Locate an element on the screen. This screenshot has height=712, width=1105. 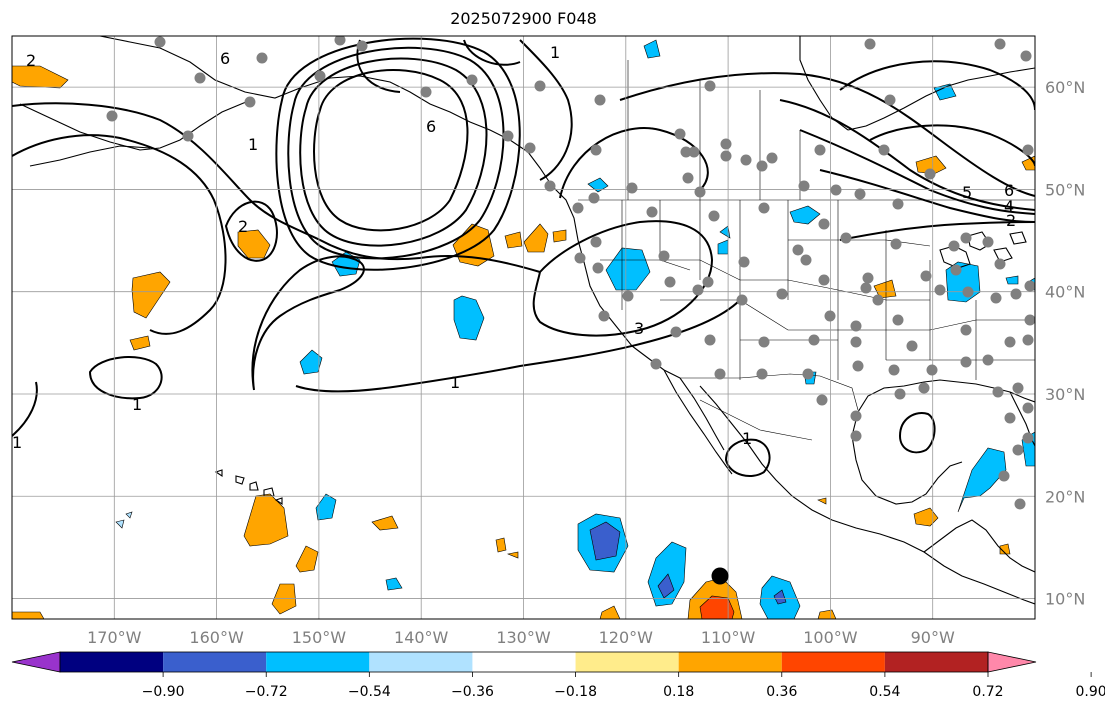
colorbar-tick-label: 0.72 is located at coordinates (987, 692).